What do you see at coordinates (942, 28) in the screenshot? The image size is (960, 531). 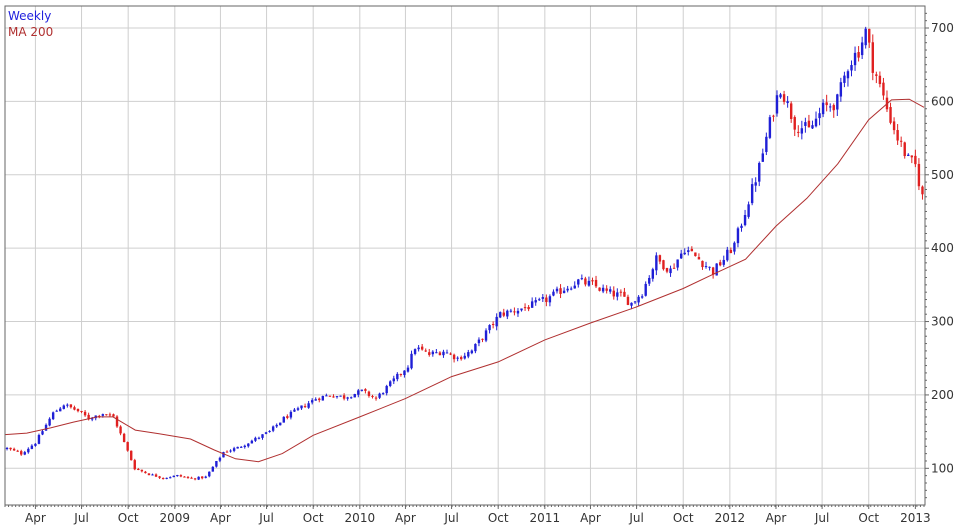 I see `y-tick-label: 700` at bounding box center [942, 28].